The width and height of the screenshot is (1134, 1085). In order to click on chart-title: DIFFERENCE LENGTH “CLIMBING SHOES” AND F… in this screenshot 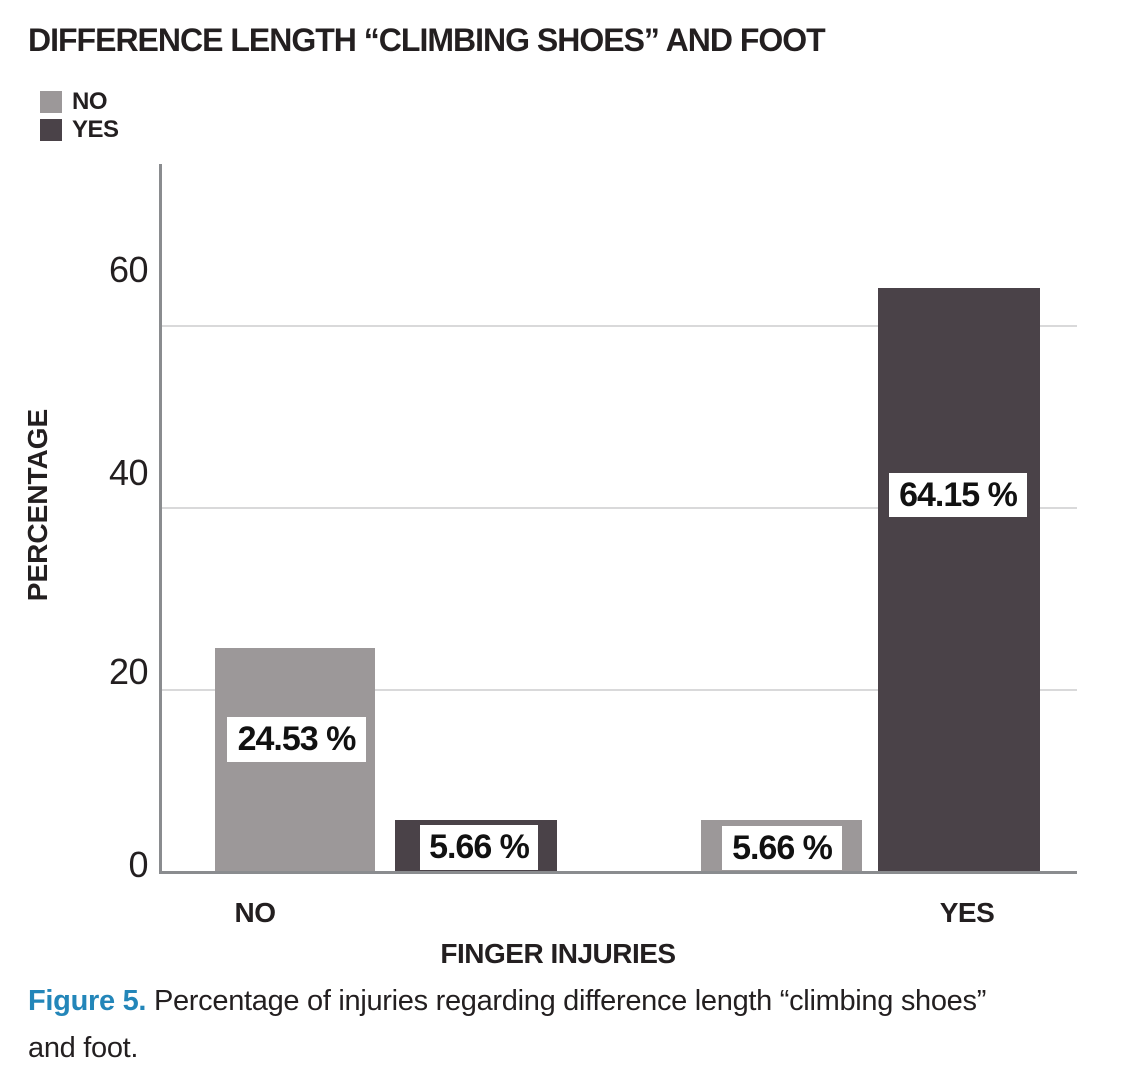, I will do `click(427, 40)`.